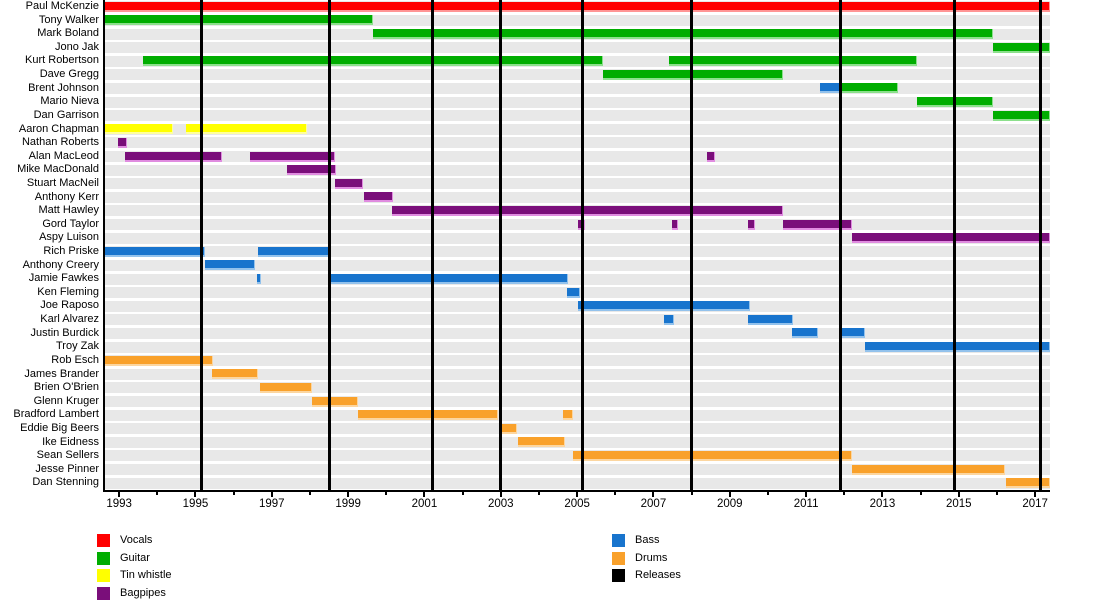 This screenshot has width=1100, height=600. I want to click on member-label: Rich Priske, so click(71, 251).